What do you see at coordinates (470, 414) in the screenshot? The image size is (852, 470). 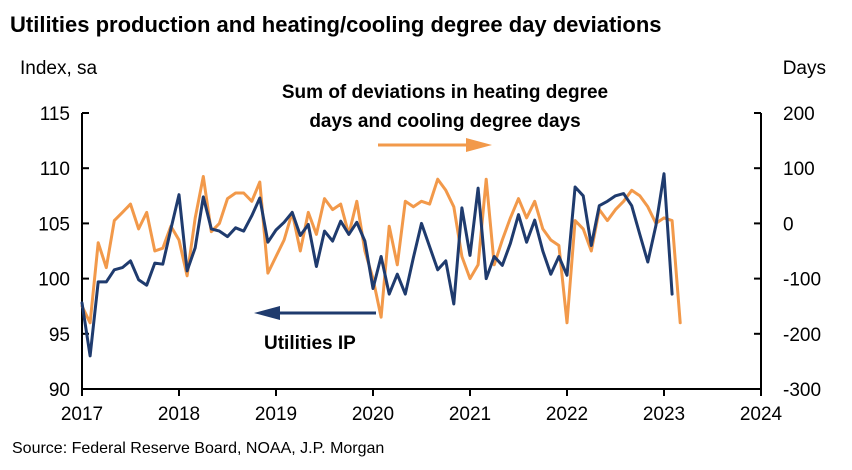 I see `x-tick-label: 2021` at bounding box center [470, 414].